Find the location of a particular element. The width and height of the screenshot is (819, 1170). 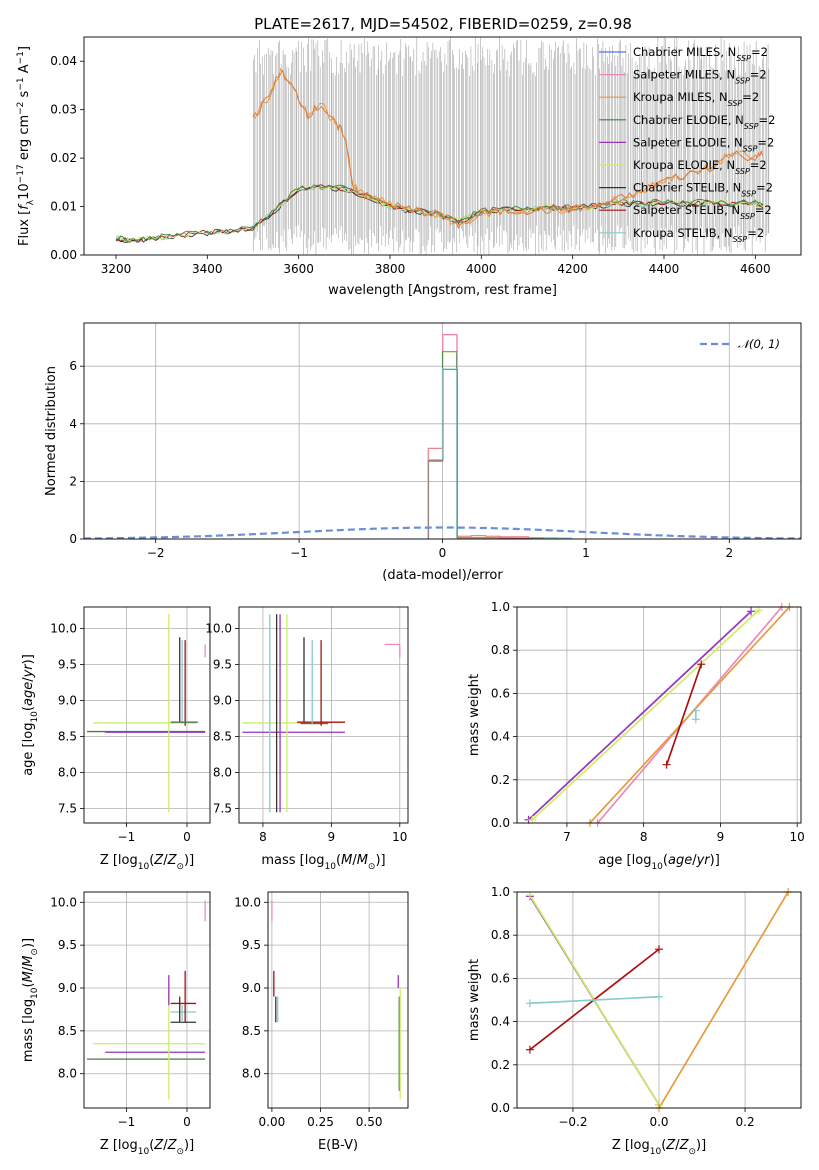

histogram-chabrier-elodie is located at coordinates (500, 445).